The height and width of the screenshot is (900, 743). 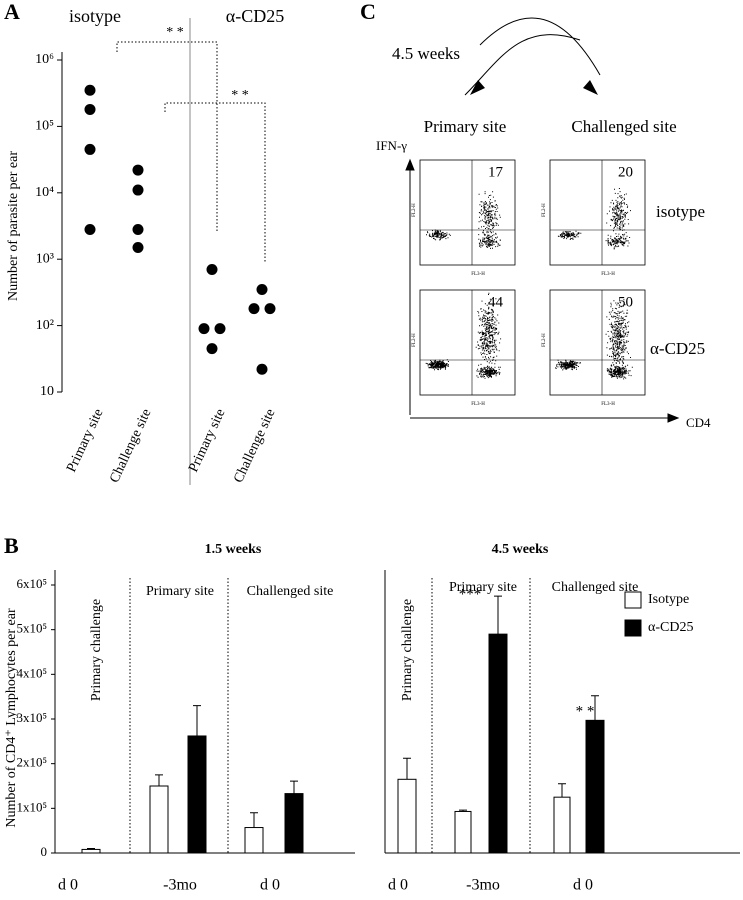 What do you see at coordinates (255, 16) in the screenshot?
I see `group-label: α-CD25` at bounding box center [255, 16].